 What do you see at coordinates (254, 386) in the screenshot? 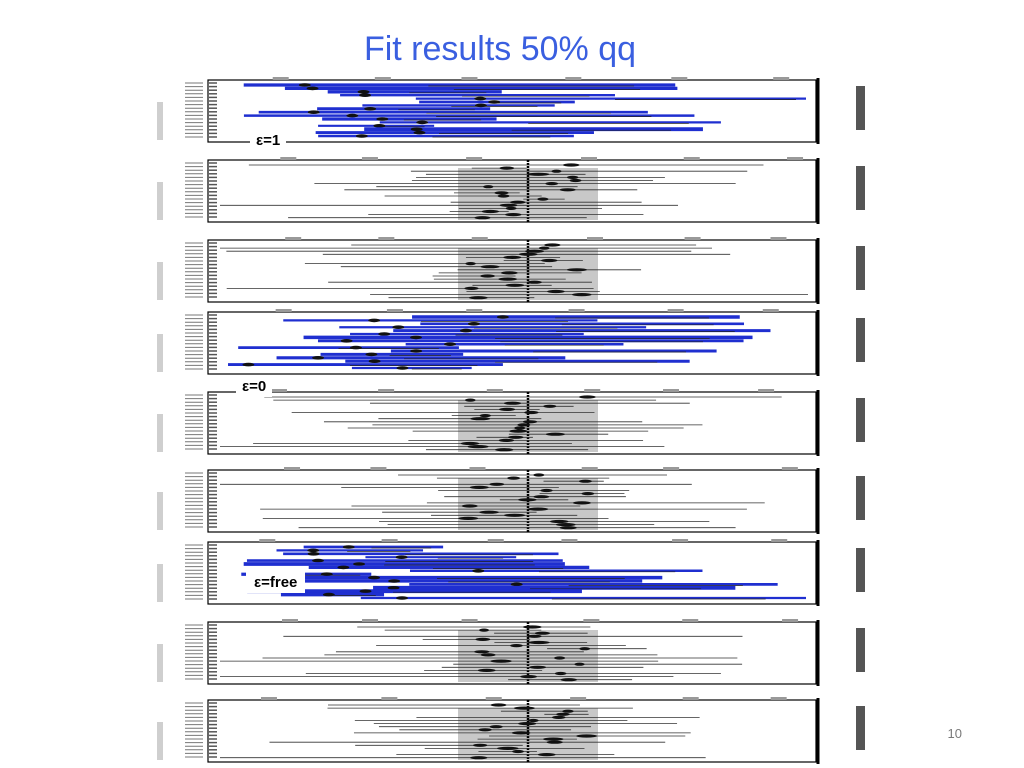
I see `label-eps-zero: ε=0` at bounding box center [254, 386].